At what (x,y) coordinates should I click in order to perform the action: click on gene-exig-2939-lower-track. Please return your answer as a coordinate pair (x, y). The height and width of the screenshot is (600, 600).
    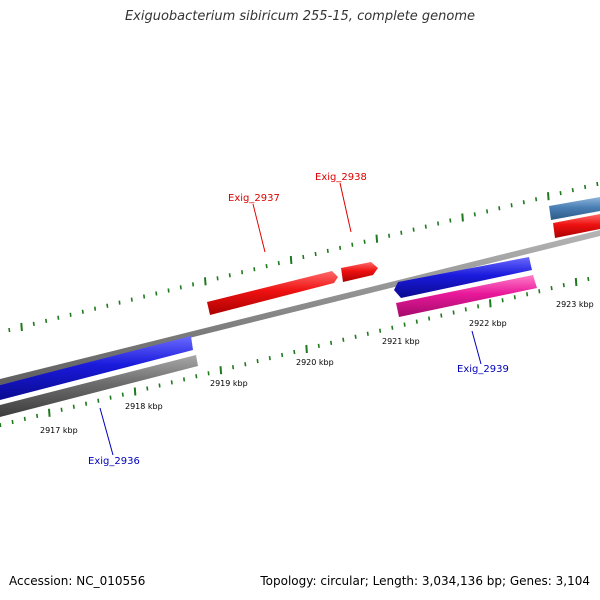
    Looking at the image, I should click on (466, 296).